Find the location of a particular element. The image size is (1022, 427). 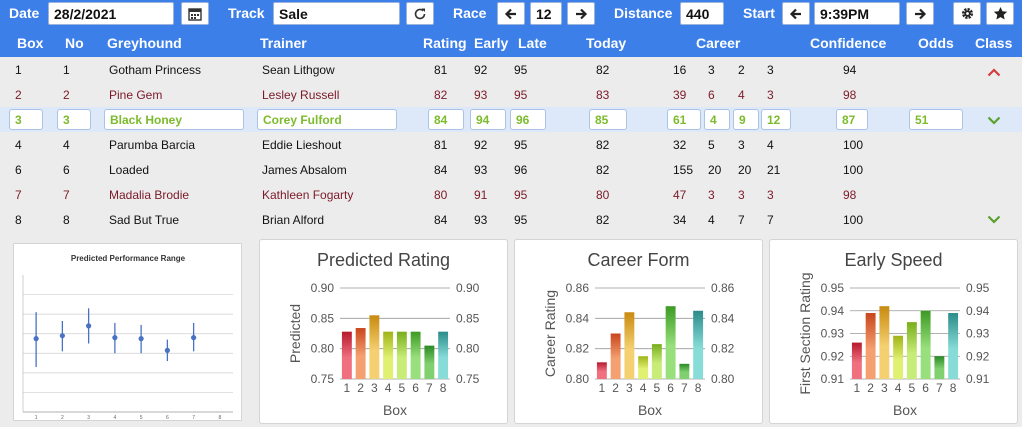

start-time-field: 9:39PM is located at coordinates (857, 13).